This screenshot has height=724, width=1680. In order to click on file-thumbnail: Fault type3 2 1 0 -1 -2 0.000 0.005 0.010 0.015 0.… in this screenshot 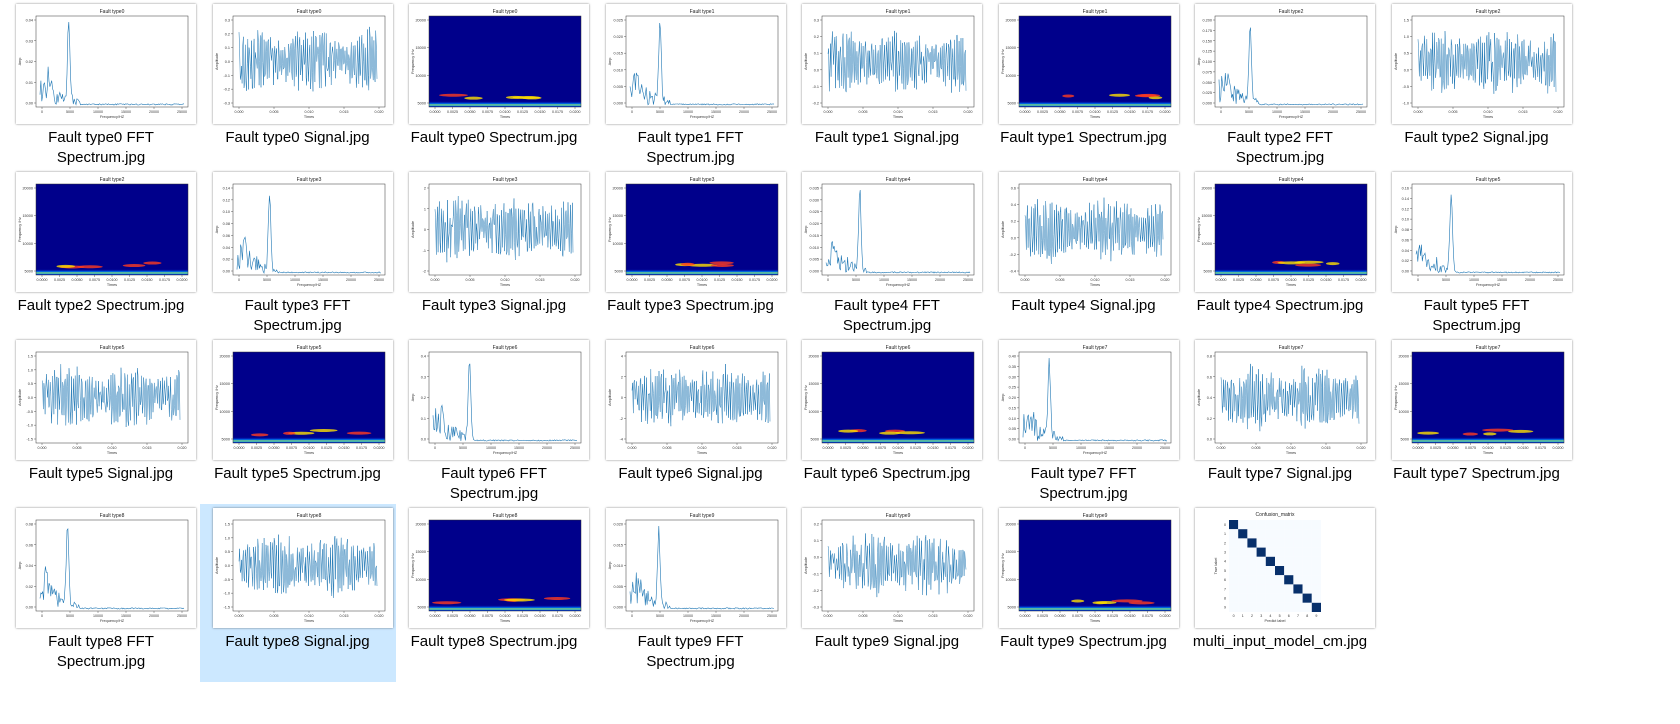, I will do `click(499, 232)`.